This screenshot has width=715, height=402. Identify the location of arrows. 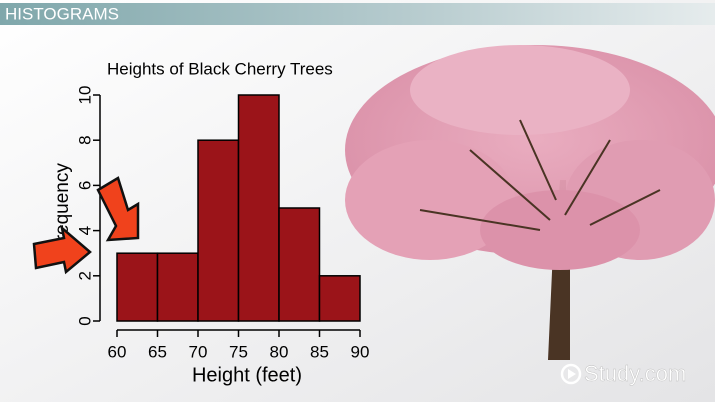
(86, 225).